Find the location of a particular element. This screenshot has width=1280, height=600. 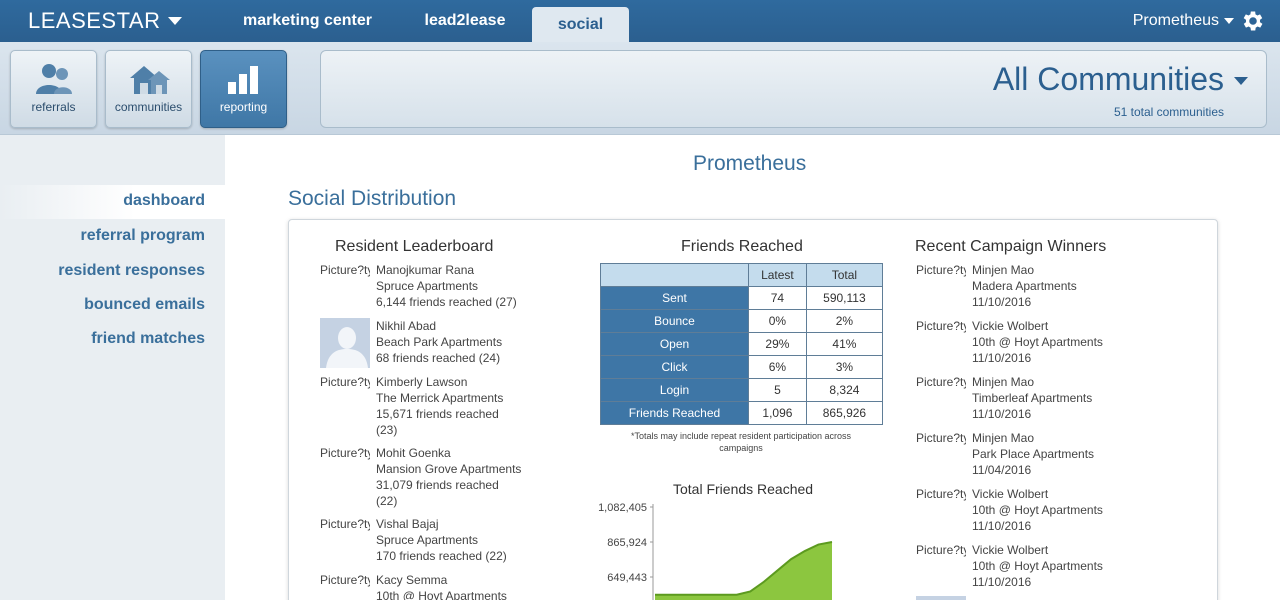

tab-social: social is located at coordinates (580, 24).